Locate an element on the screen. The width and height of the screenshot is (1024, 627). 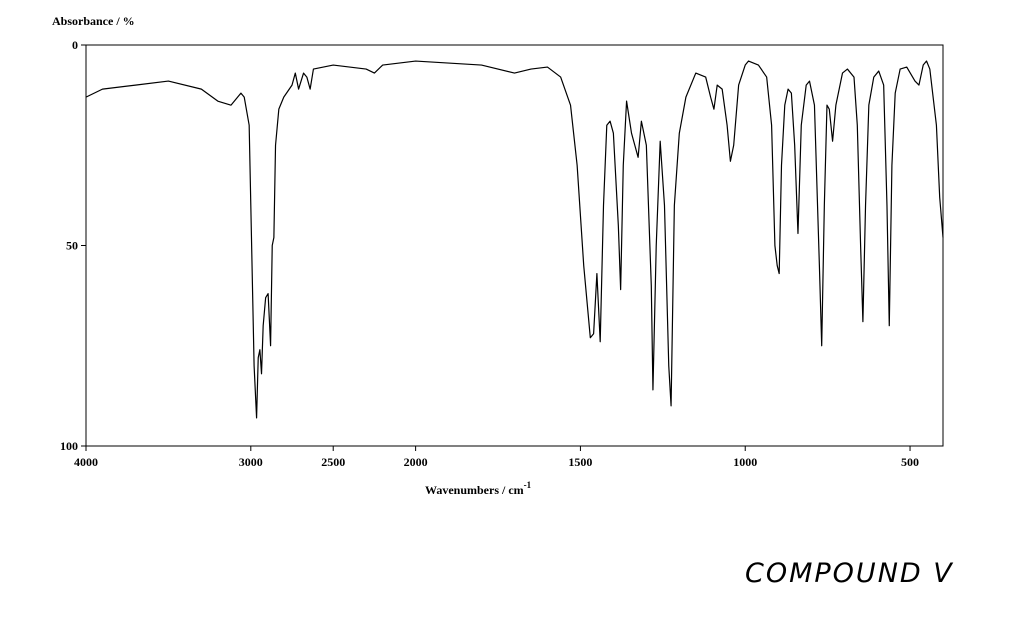
x-tick-label: 2500 is located at coordinates (333, 462).